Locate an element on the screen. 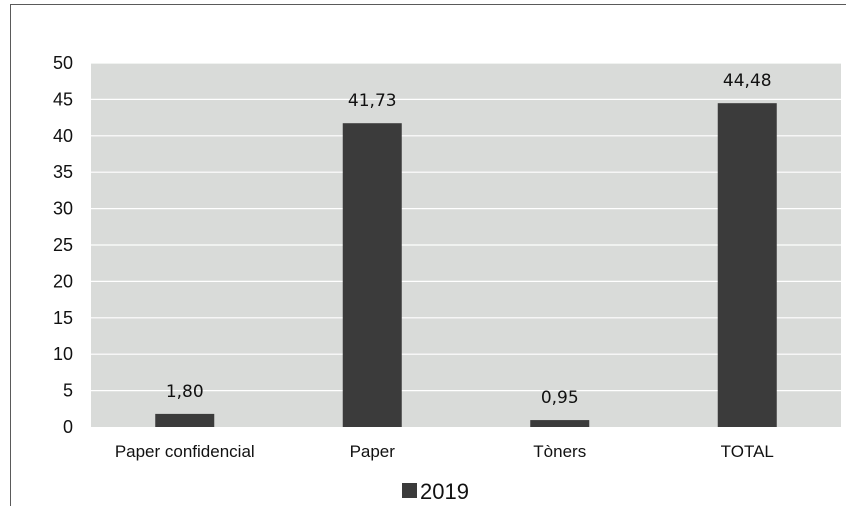  y-tick-label: 35 is located at coordinates (63, 172).